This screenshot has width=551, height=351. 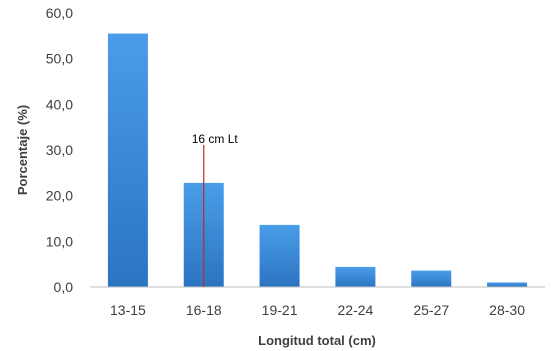 I want to click on x-tick-label: 19-21, so click(x=280, y=310).